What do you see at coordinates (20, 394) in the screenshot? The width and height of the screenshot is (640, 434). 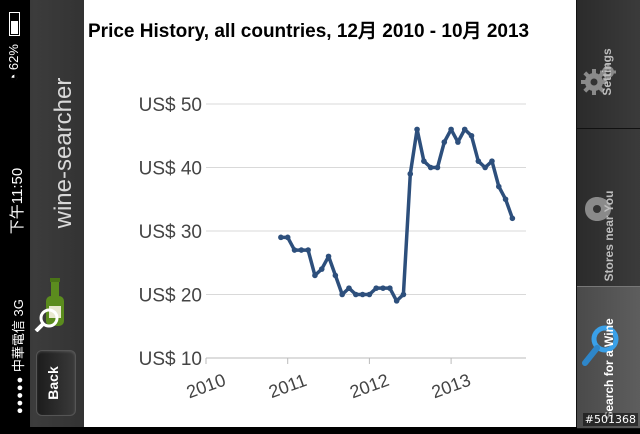 I see `signal-strength-icon: ●●●●●` at bounding box center [20, 394].